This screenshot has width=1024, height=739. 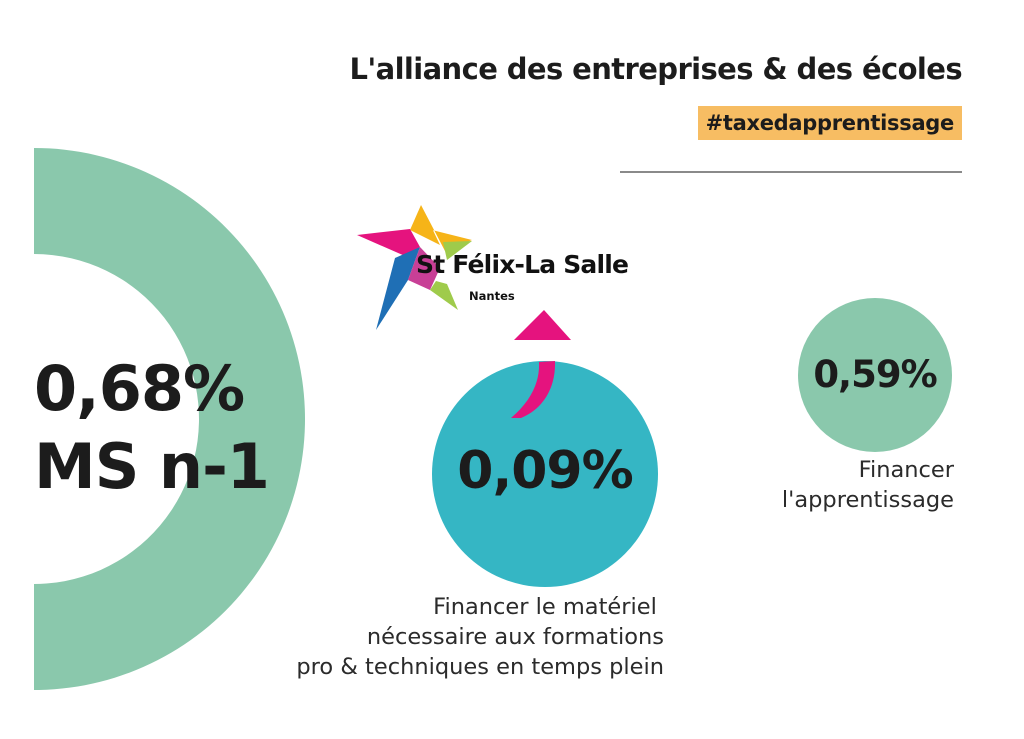 I want to click on arrow-head, so click(x=542, y=325).